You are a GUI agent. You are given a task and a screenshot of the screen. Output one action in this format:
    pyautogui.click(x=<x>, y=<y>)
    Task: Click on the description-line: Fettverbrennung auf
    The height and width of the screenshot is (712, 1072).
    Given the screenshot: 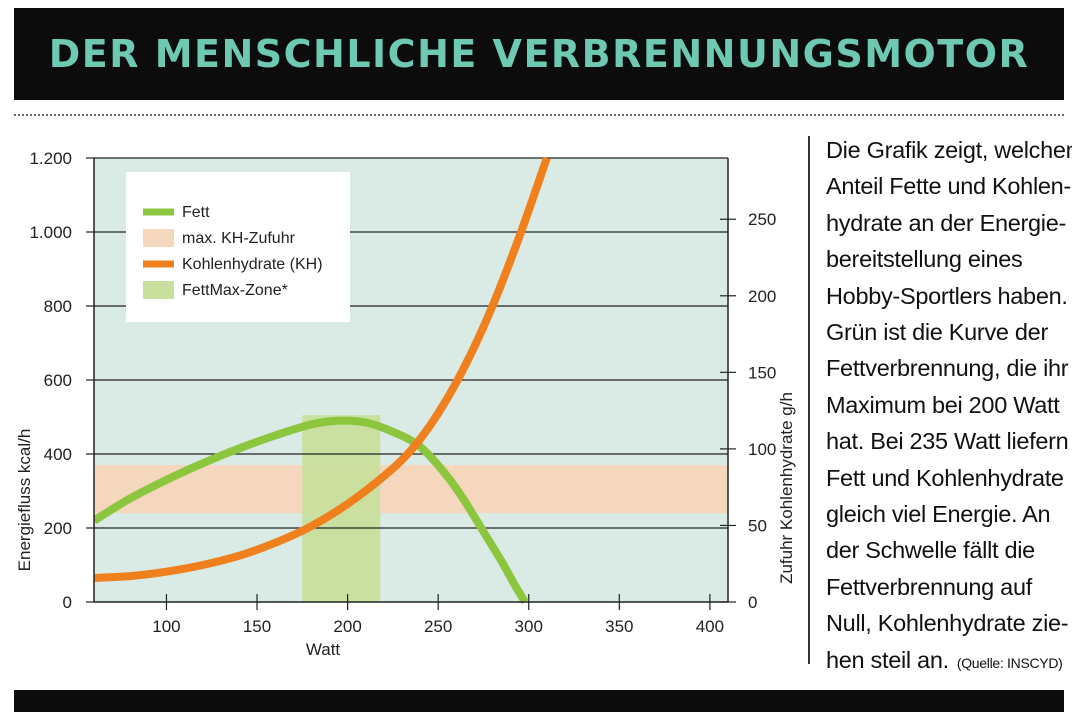 What is the action you would take?
    pyautogui.click(x=929, y=586)
    